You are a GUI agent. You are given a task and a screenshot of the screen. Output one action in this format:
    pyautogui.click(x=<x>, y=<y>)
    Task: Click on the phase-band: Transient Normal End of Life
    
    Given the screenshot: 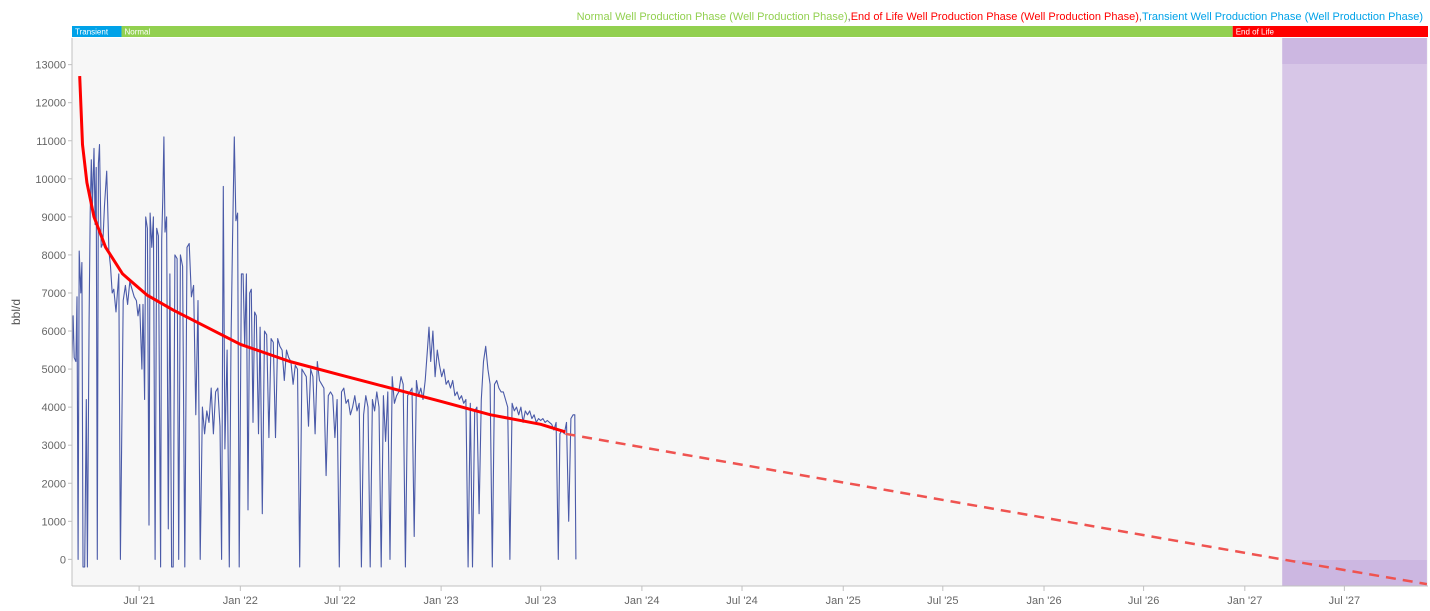 What is the action you would take?
    pyautogui.click(x=750, y=31)
    